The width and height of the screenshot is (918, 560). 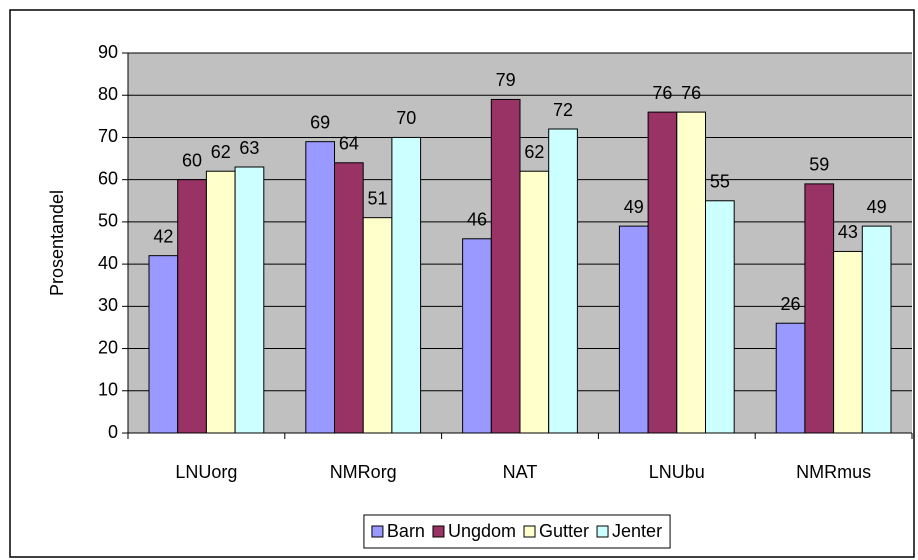 I want to click on y-tick-label: 90, so click(x=108, y=52).